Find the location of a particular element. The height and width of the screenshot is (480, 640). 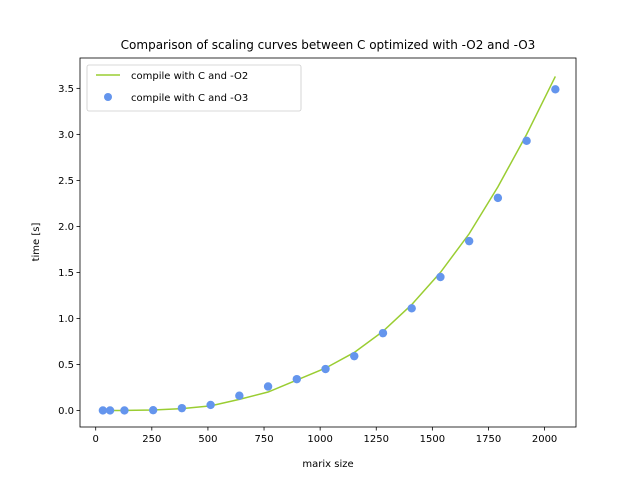

legend-box is located at coordinates (194, 88).